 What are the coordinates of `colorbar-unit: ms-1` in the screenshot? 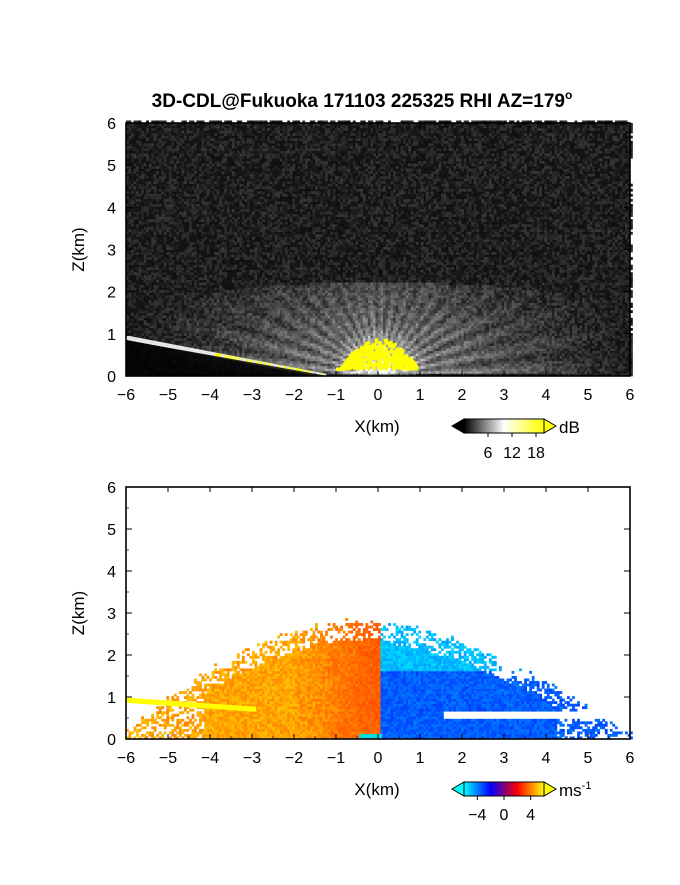 It's located at (575, 790).